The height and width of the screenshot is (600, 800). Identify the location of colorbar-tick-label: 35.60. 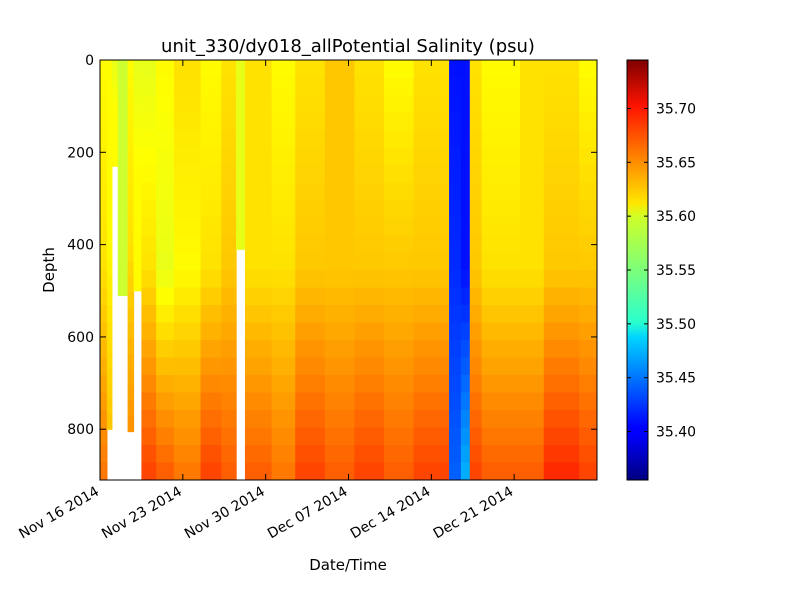
(676, 217).